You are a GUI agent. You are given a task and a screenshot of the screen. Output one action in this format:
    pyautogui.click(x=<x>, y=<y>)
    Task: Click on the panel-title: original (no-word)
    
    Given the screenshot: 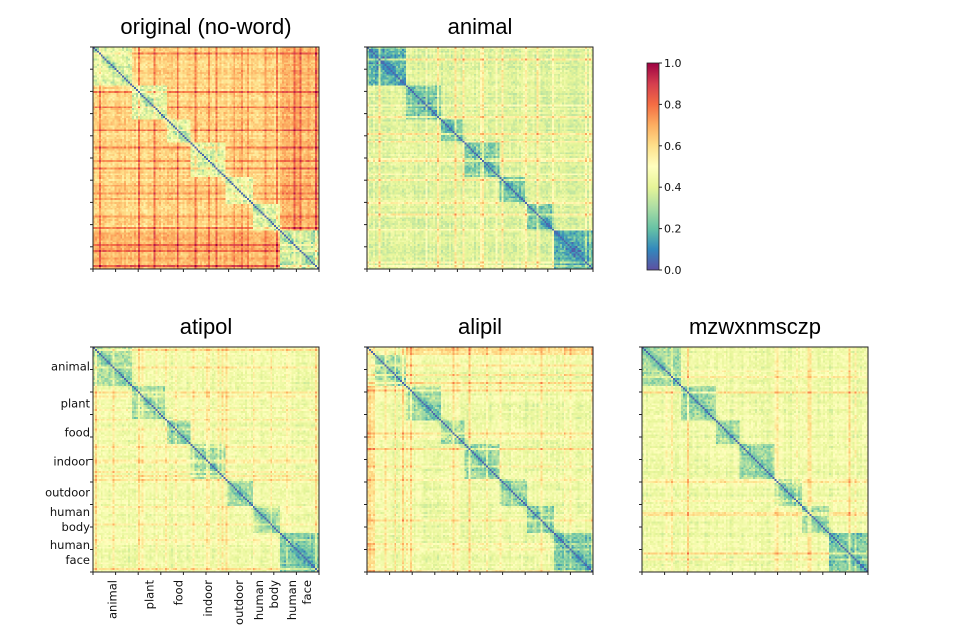 What is the action you would take?
    pyautogui.click(x=205, y=26)
    